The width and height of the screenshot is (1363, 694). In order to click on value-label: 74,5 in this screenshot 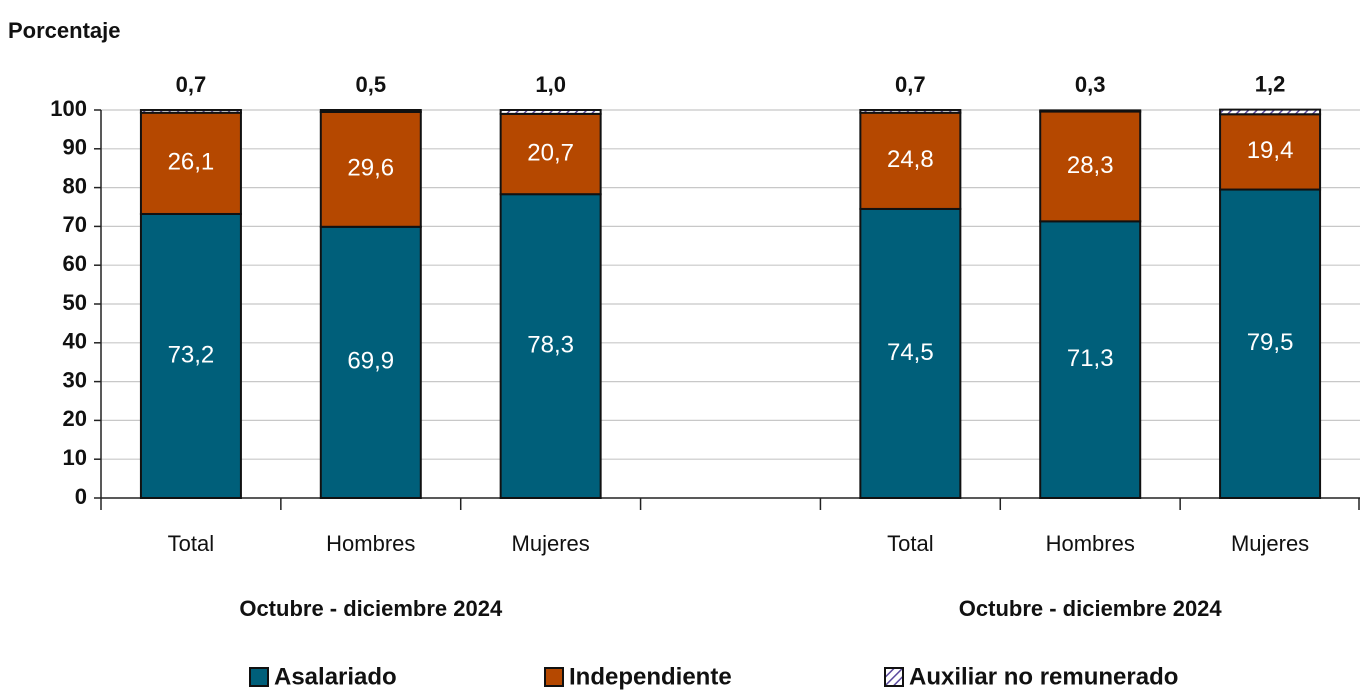, I will do `click(910, 352)`.